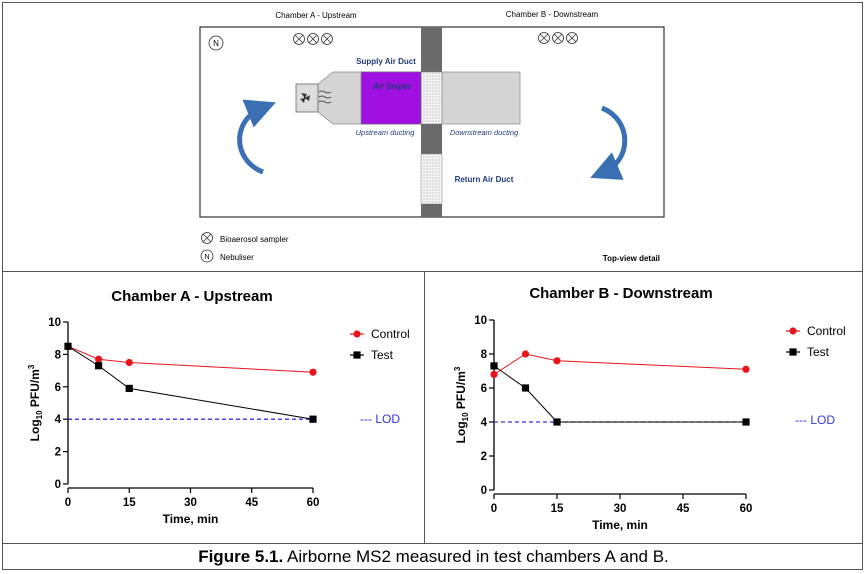  What do you see at coordinates (191, 296) in the screenshot?
I see `chart-title: Chamber A - Upstream` at bounding box center [191, 296].